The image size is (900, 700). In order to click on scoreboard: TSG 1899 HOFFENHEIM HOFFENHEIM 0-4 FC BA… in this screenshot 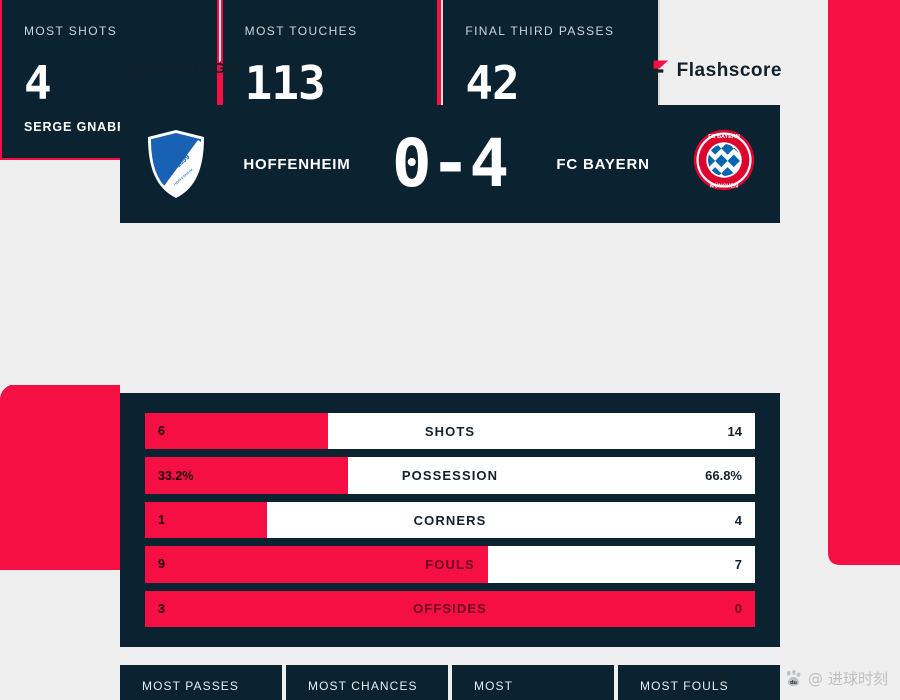, I will do `click(450, 164)`.